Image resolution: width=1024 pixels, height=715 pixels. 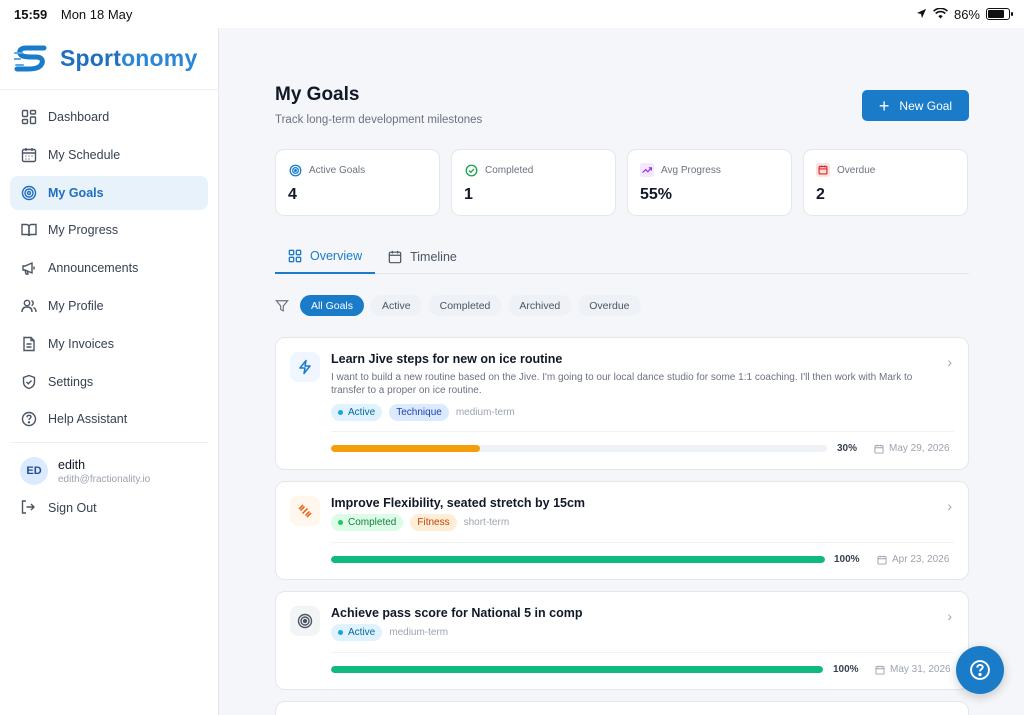 I want to click on sidebar-divider, so click(x=109, y=443).